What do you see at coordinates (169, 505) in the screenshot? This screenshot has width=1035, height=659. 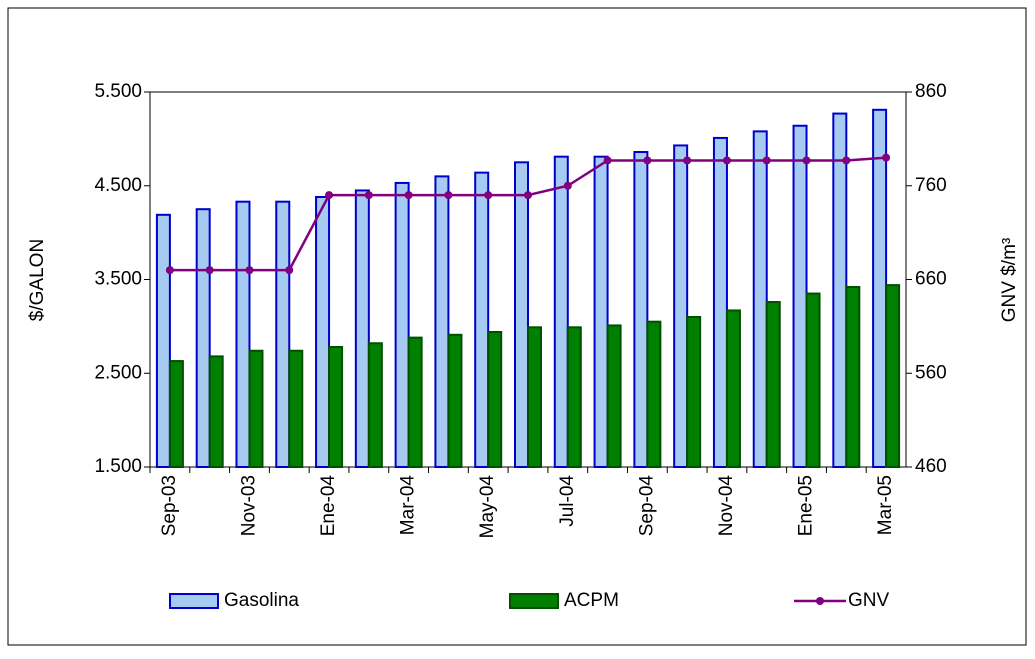 I see `x-tick-label: Sep-03` at bounding box center [169, 505].